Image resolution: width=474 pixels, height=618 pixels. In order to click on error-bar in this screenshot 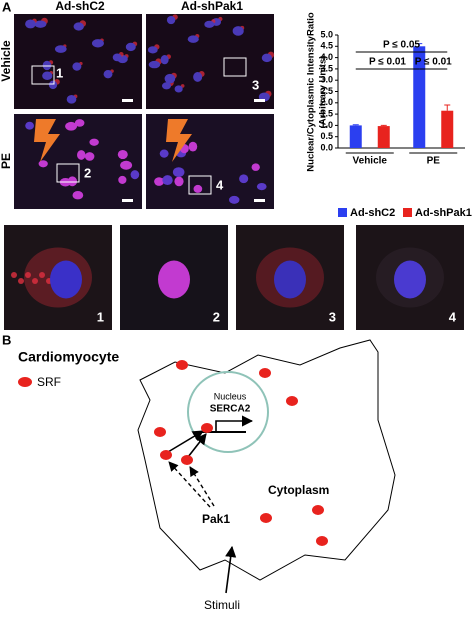, I will do `click(419, 45)`.